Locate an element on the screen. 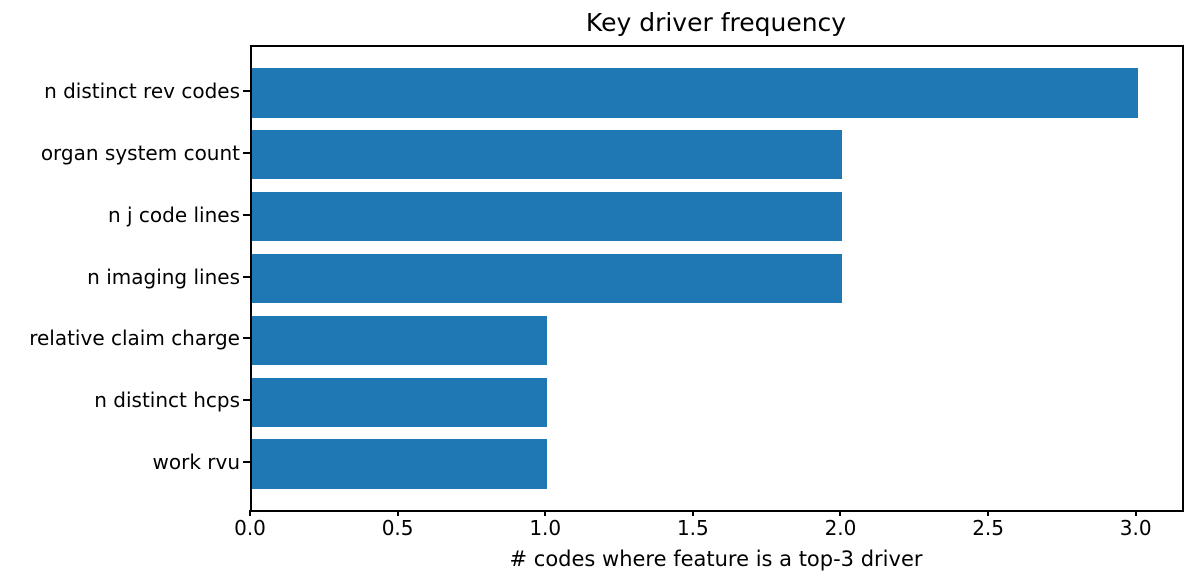 This screenshot has width=1194, height=586. x-tick-label-3-0: 3.0 is located at coordinates (1135, 528).